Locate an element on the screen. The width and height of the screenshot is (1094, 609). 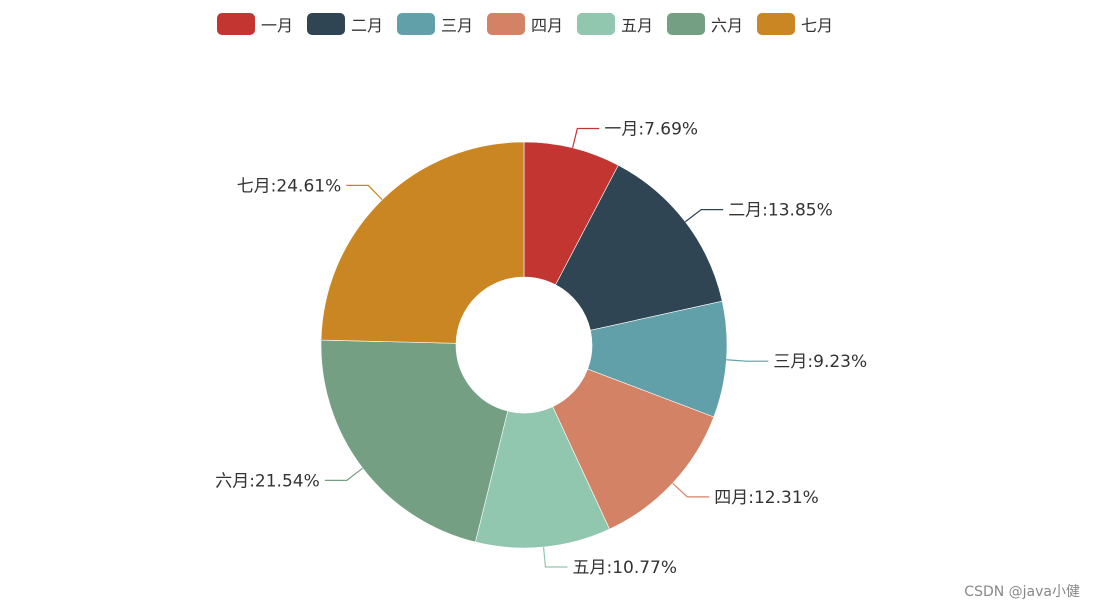
slice-label-5: 五月:10.77% is located at coordinates (624, 568).